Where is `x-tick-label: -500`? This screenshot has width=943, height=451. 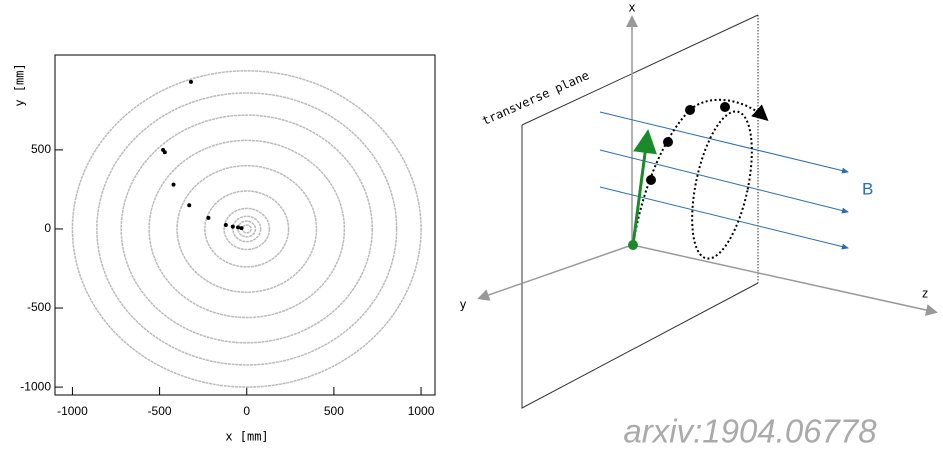
x-tick-label: -500 is located at coordinates (160, 411).